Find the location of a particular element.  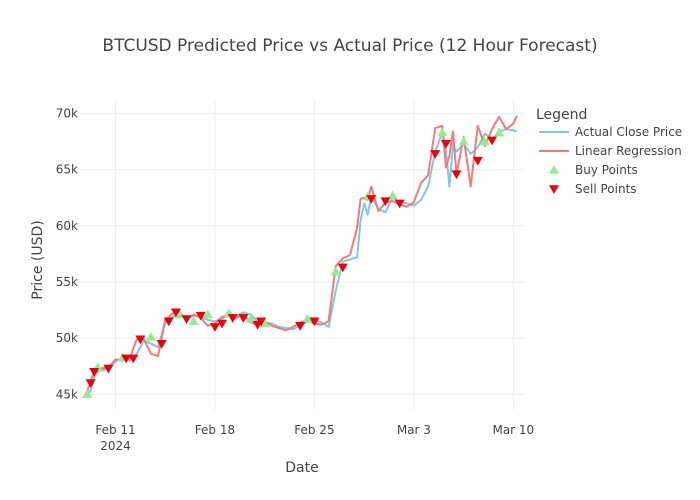

legend-label: Buy Points is located at coordinates (606, 170).